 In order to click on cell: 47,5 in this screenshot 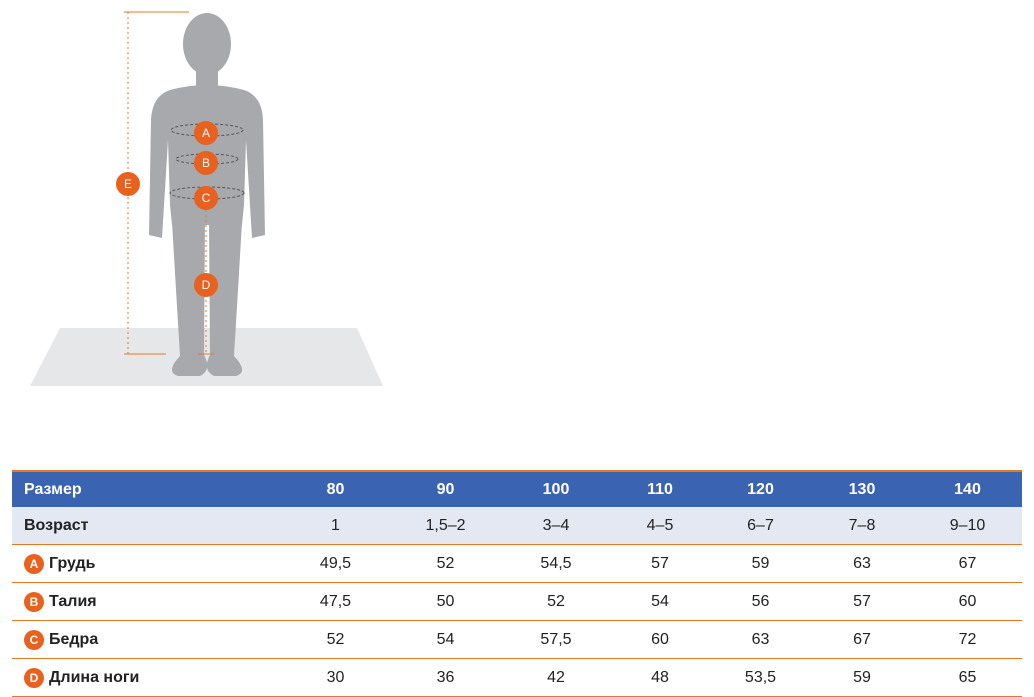, I will do `click(335, 601)`.